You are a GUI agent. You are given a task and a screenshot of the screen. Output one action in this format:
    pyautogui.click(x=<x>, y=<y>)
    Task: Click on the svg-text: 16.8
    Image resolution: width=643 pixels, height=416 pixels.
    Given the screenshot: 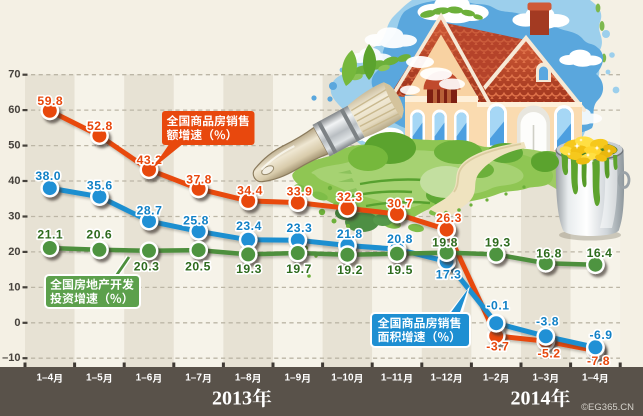 What is the action you would take?
    pyautogui.click(x=549, y=253)
    